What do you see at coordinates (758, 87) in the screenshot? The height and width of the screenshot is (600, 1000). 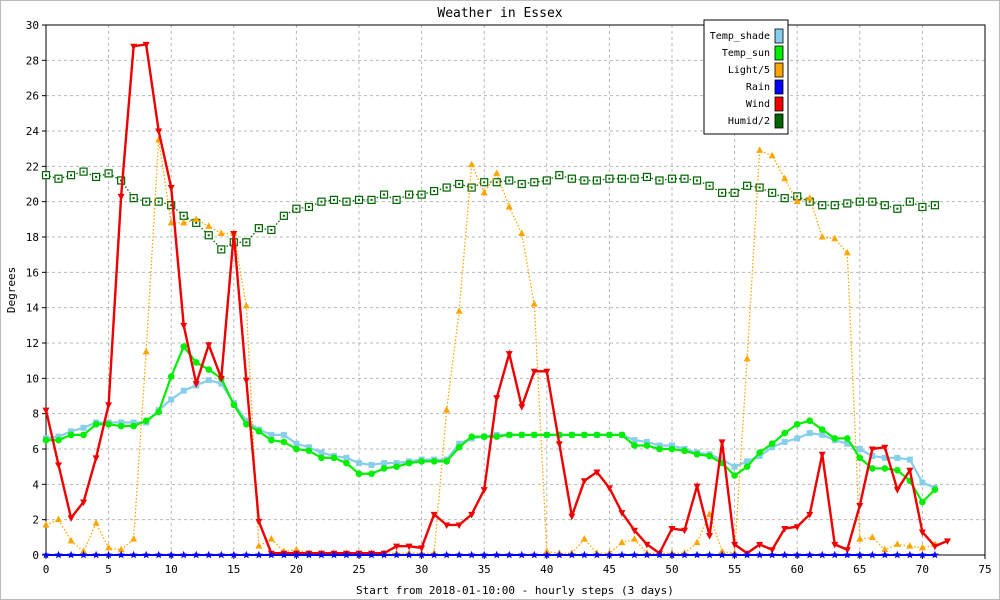 I see `legend-label: Rain` at bounding box center [758, 87].